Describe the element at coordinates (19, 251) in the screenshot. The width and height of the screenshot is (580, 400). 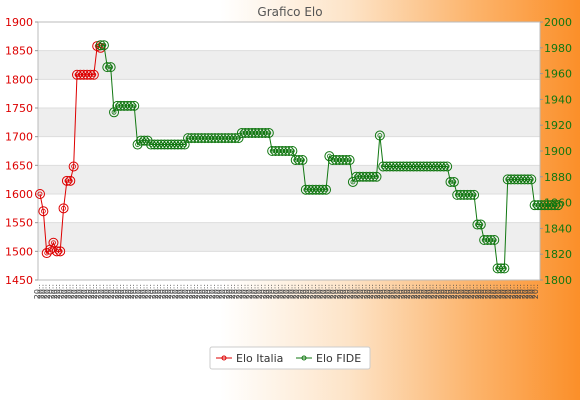
I see `left-tick-label: 1500` at that location.